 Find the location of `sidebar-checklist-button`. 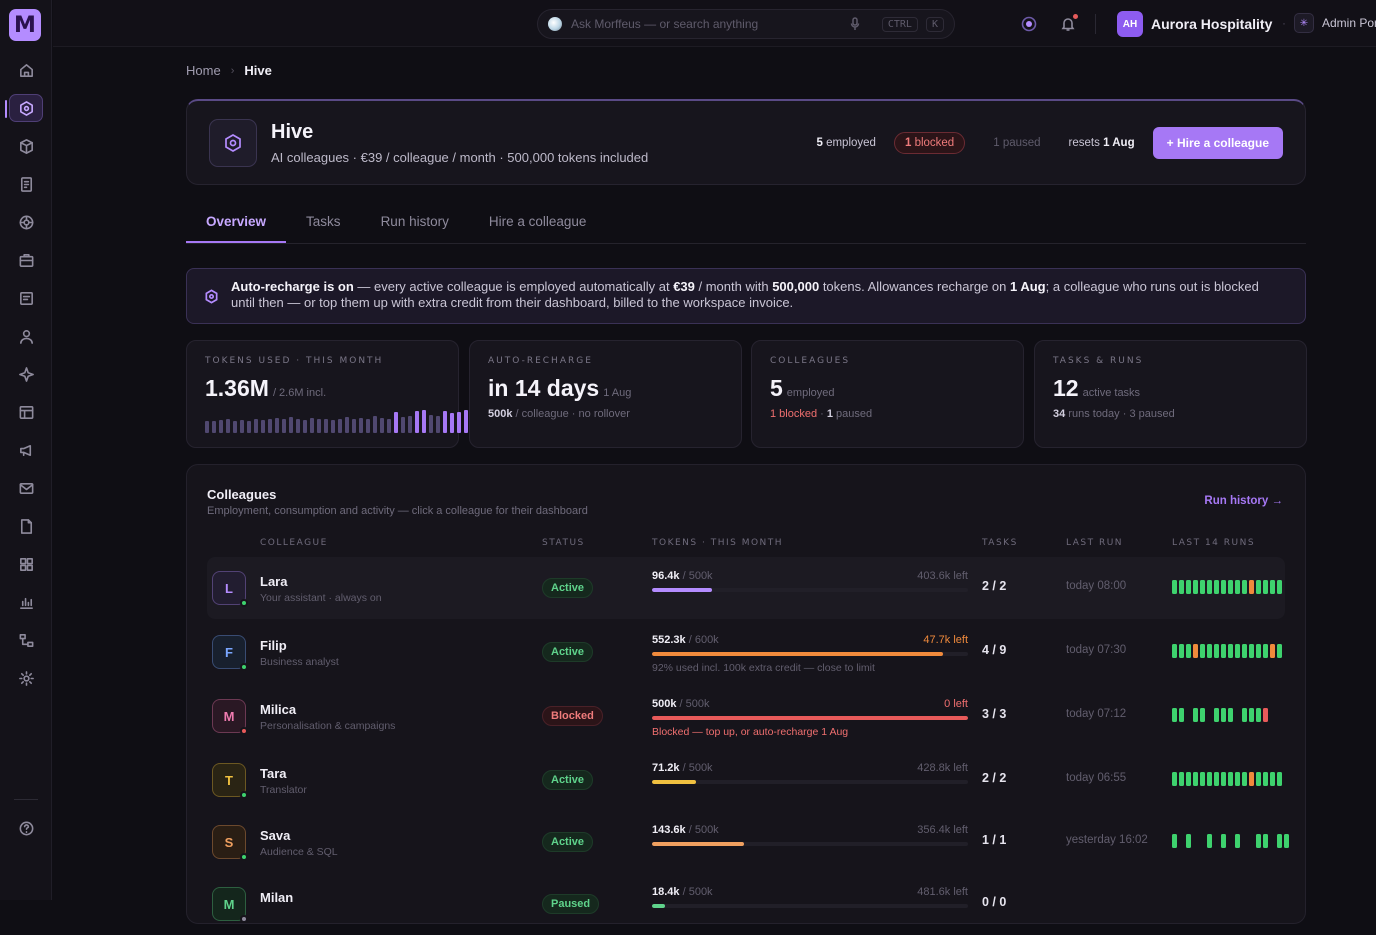

sidebar-checklist-button is located at coordinates (26, 298).